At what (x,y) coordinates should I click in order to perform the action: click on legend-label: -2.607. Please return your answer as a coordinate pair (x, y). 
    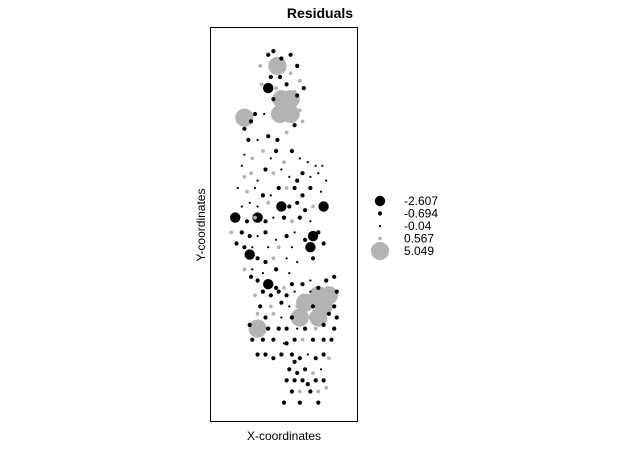
    Looking at the image, I should click on (421, 201).